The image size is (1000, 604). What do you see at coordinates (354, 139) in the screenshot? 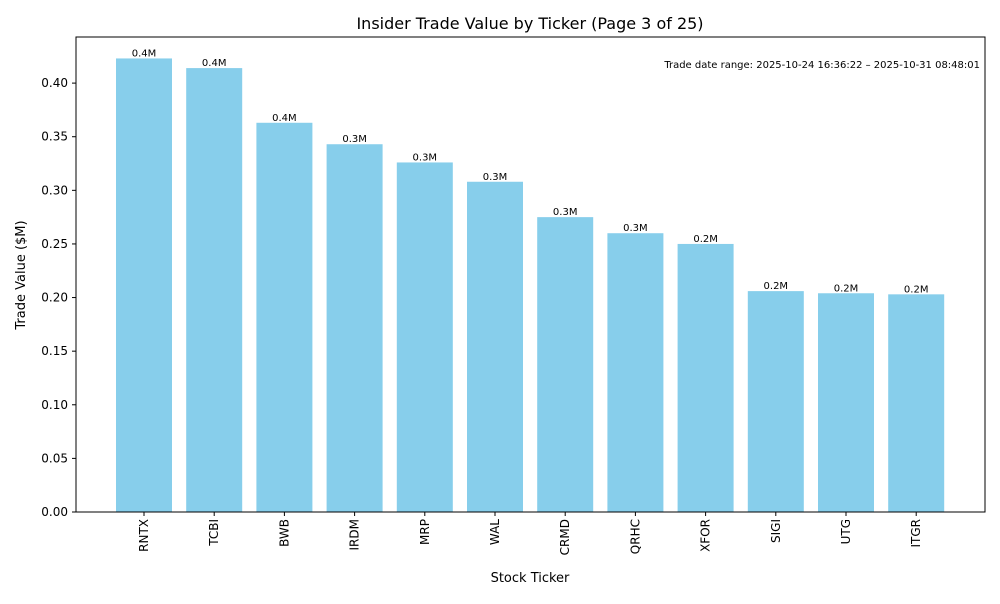
I see `data-label-irdm: 0.3M` at bounding box center [354, 139].